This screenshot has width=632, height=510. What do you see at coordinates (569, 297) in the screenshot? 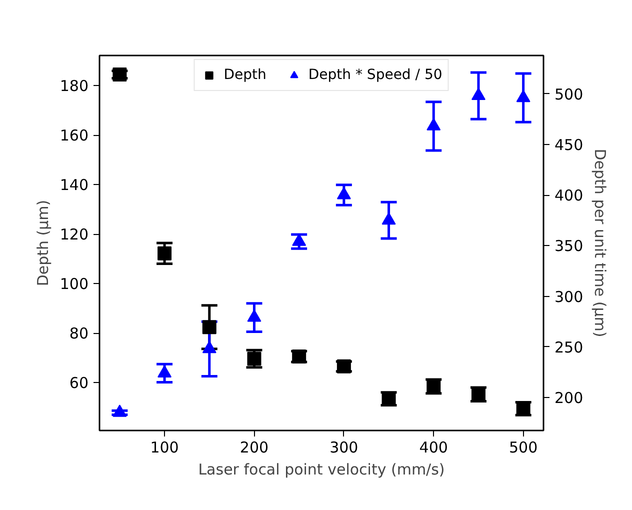
I see `y2-tick-label: 300` at bounding box center [569, 297].